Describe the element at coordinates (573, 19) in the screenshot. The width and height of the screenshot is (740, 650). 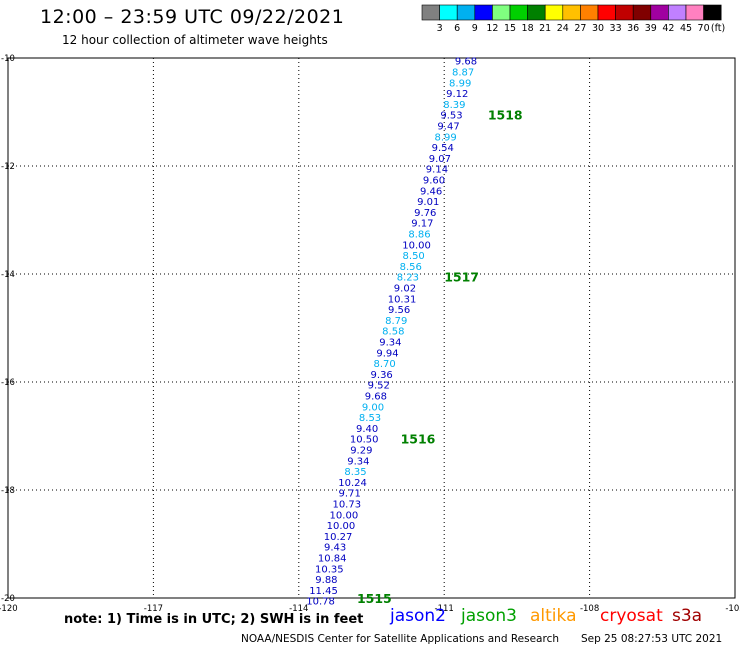
I see `color-scale-legend: 3 6 9 12 15 18 21 24 27 30 33 36 39 42 45 70 (ft)` at that location.